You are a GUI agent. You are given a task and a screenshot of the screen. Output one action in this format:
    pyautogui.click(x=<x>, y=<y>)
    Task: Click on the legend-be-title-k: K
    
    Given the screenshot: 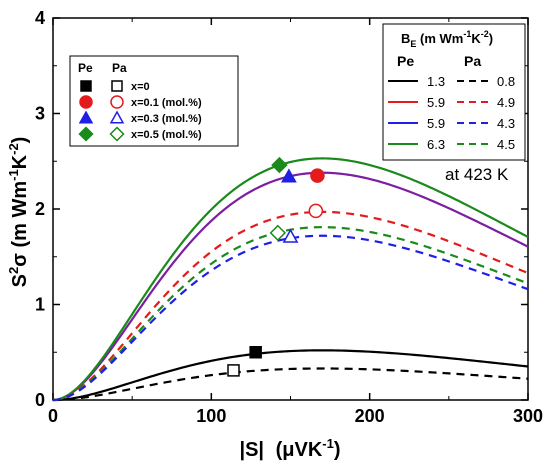 What is the action you would take?
    pyautogui.click(x=476, y=38)
    